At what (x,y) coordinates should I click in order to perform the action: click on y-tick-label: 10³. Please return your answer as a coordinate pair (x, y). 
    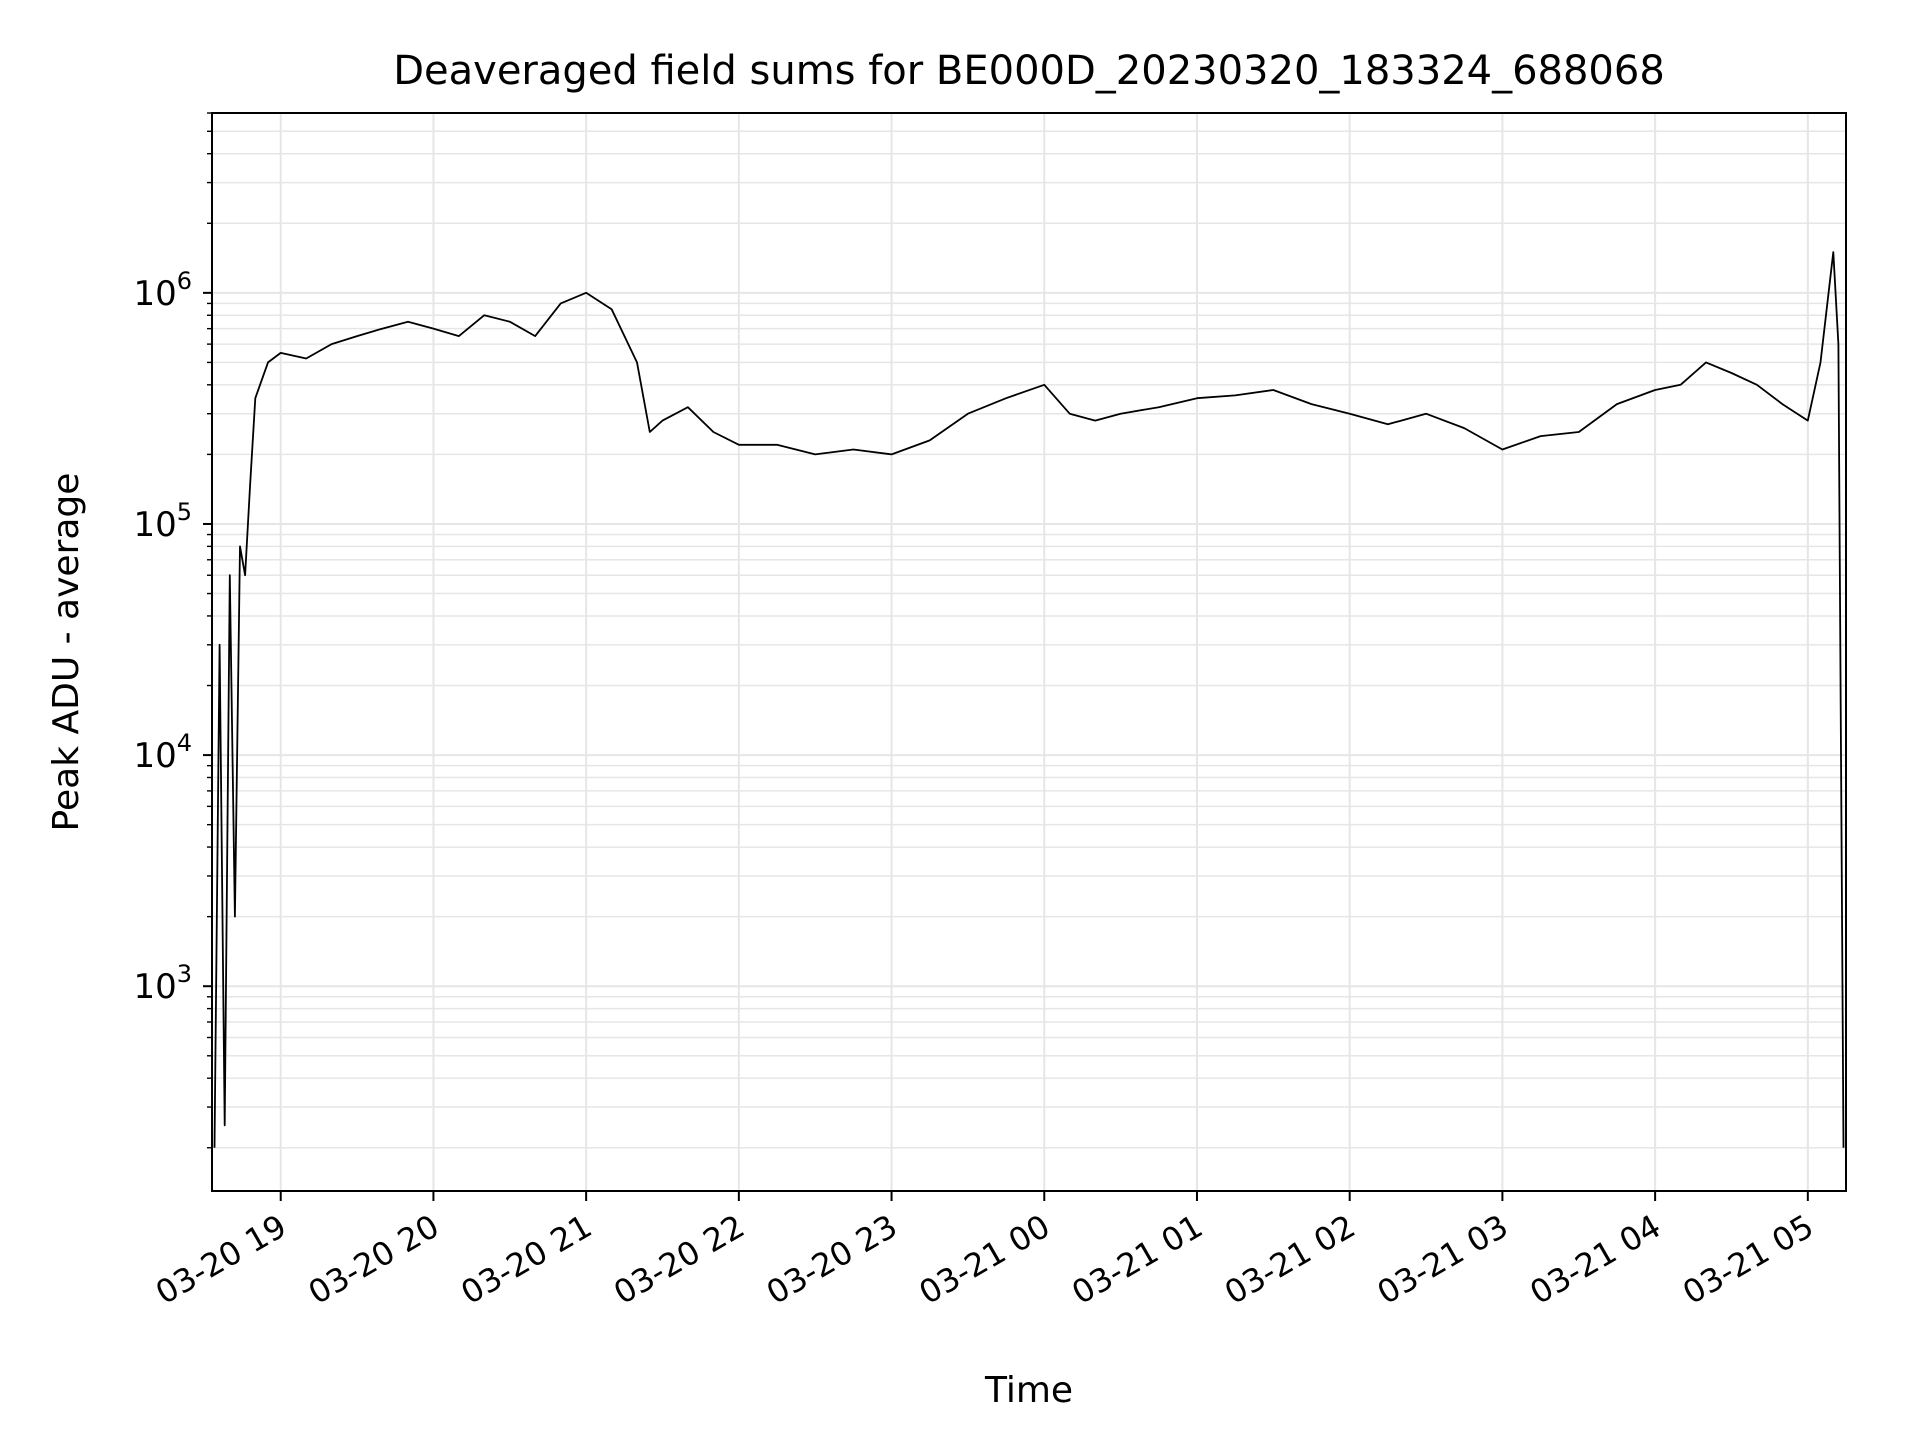
    Looking at the image, I should click on (162, 983).